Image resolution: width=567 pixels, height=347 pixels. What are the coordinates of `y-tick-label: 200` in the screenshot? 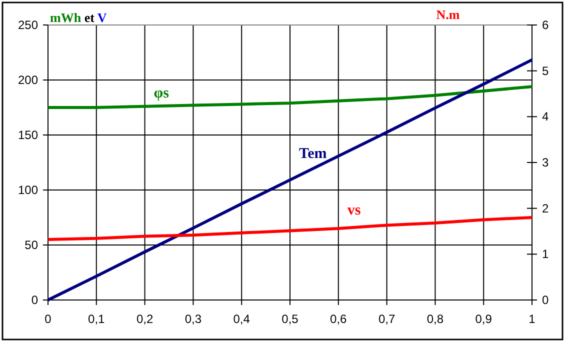 It's located at (28, 80).